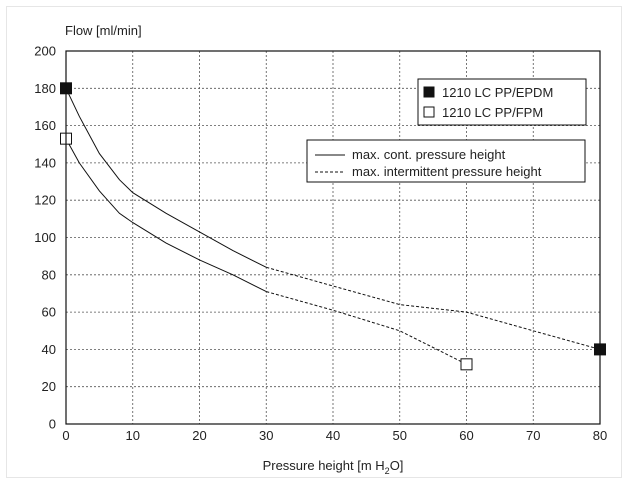  What do you see at coordinates (266, 435) in the screenshot?
I see `x-tick-label: 30` at bounding box center [266, 435].